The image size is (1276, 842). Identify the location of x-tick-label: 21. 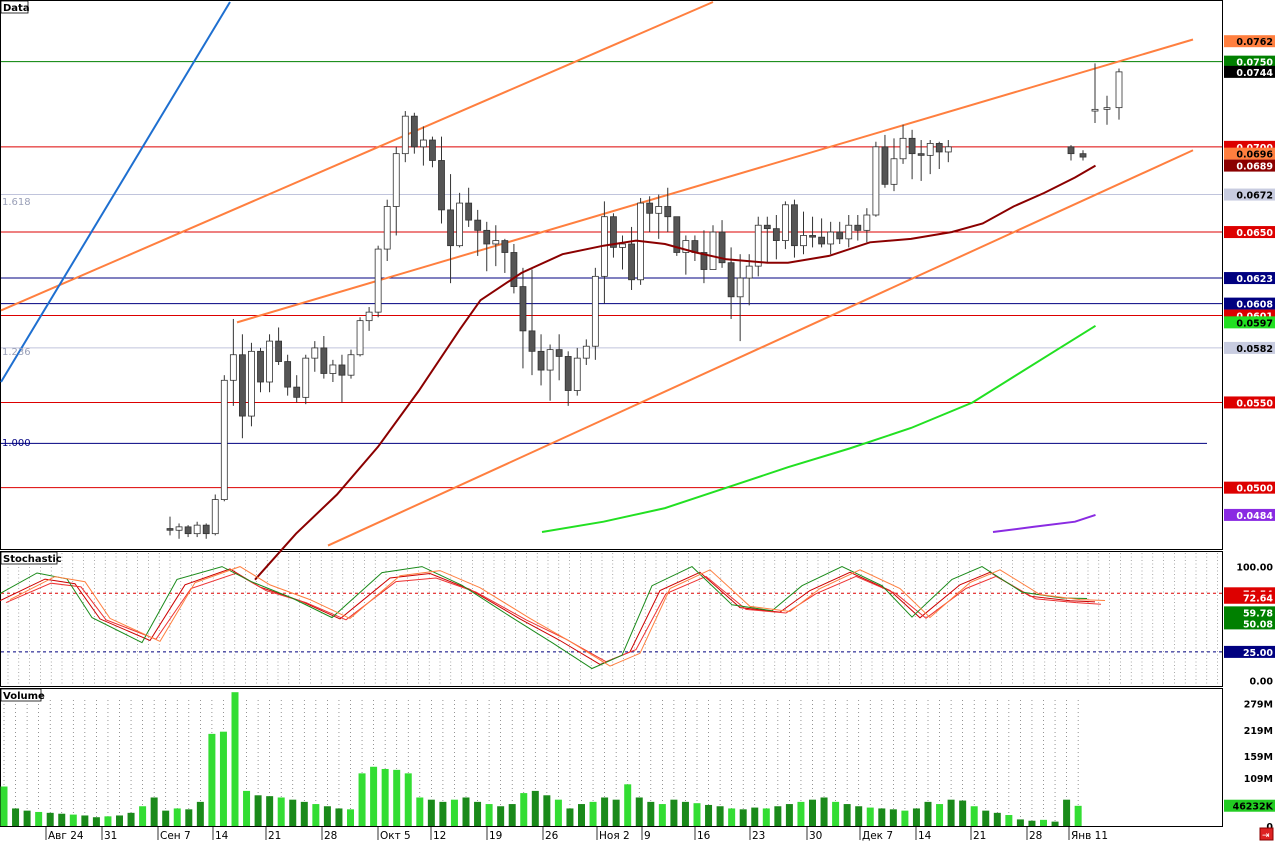
(274, 836).